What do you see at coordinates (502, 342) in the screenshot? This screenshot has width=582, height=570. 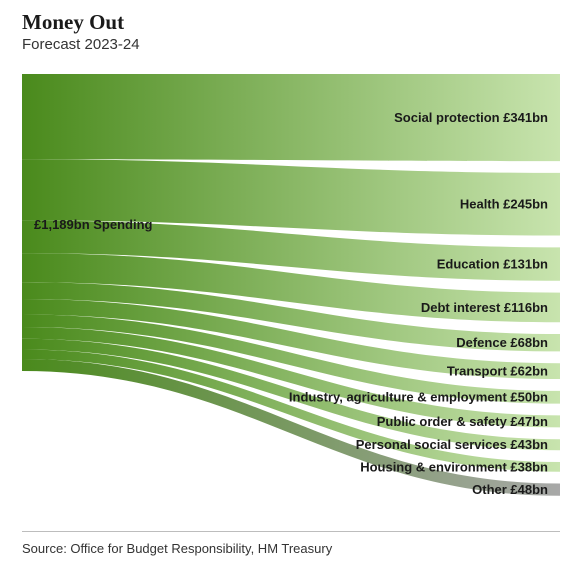 I see `flow-label: Defence £68bn` at bounding box center [502, 342].